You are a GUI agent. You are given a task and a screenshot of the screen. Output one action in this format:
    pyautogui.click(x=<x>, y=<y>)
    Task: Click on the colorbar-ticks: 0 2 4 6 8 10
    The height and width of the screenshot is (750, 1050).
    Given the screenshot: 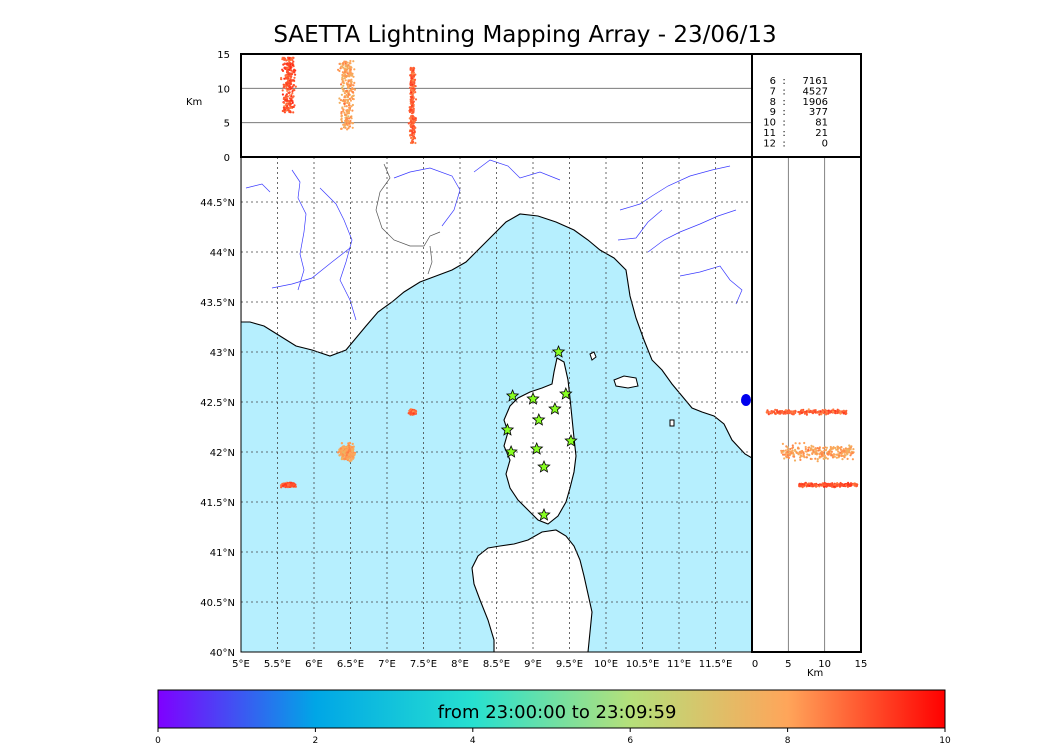 What is the action you would take?
    pyautogui.click(x=553, y=737)
    